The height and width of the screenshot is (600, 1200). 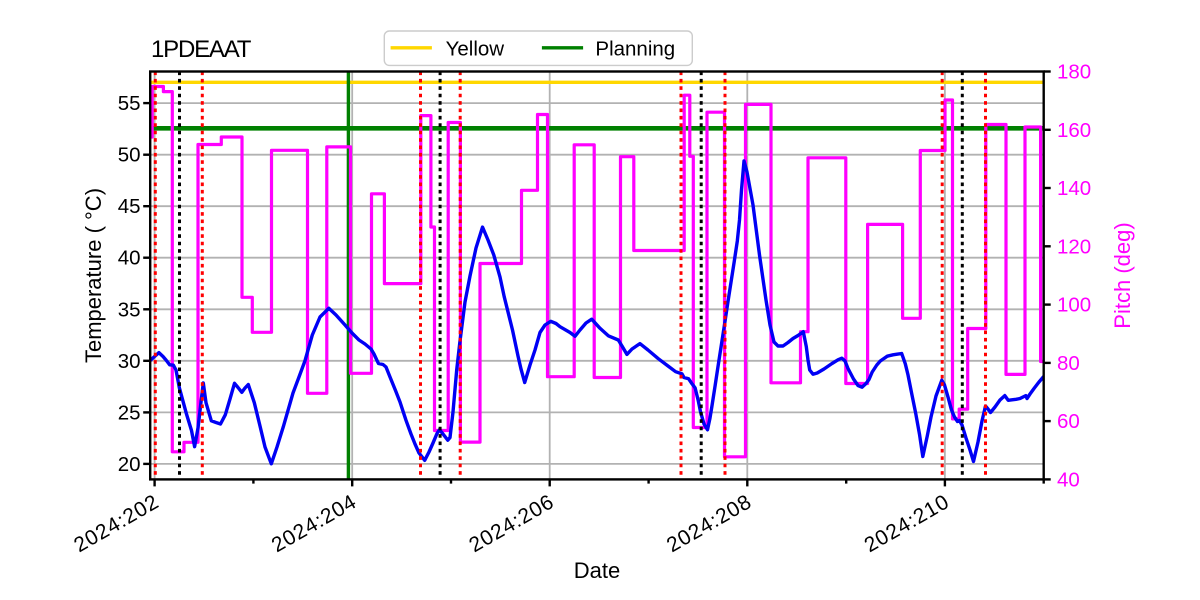 What do you see at coordinates (129, 103) in the screenshot?
I see `svg-text: 55` at bounding box center [129, 103].